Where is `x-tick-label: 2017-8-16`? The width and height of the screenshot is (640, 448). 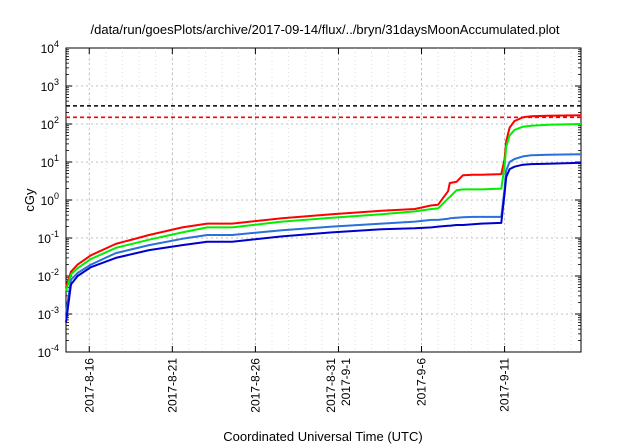 x-tick-label: 2017-8-16 is located at coordinates (89, 385).